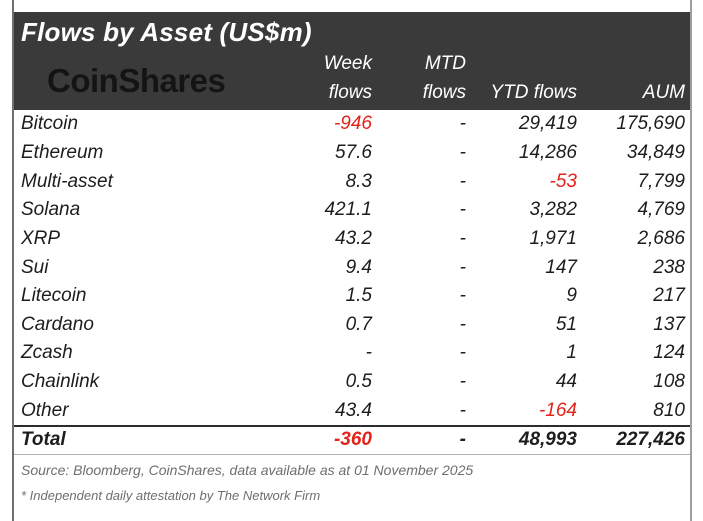 This screenshot has height=521, width=703. Describe the element at coordinates (669, 267) in the screenshot. I see `aum-cell: 238` at that location.